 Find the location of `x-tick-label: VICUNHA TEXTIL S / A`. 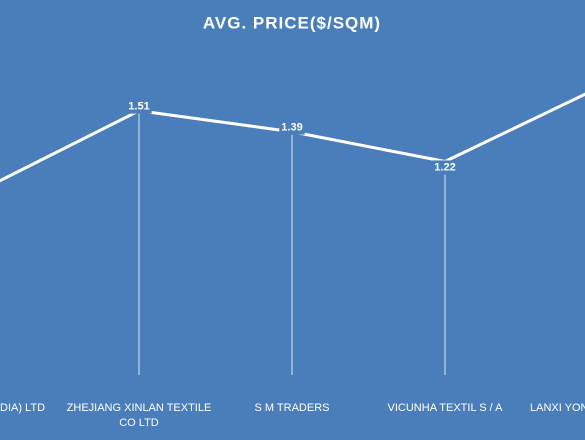

x-tick-label: VICUNHA TEXTIL S / A is located at coordinates (446, 408).